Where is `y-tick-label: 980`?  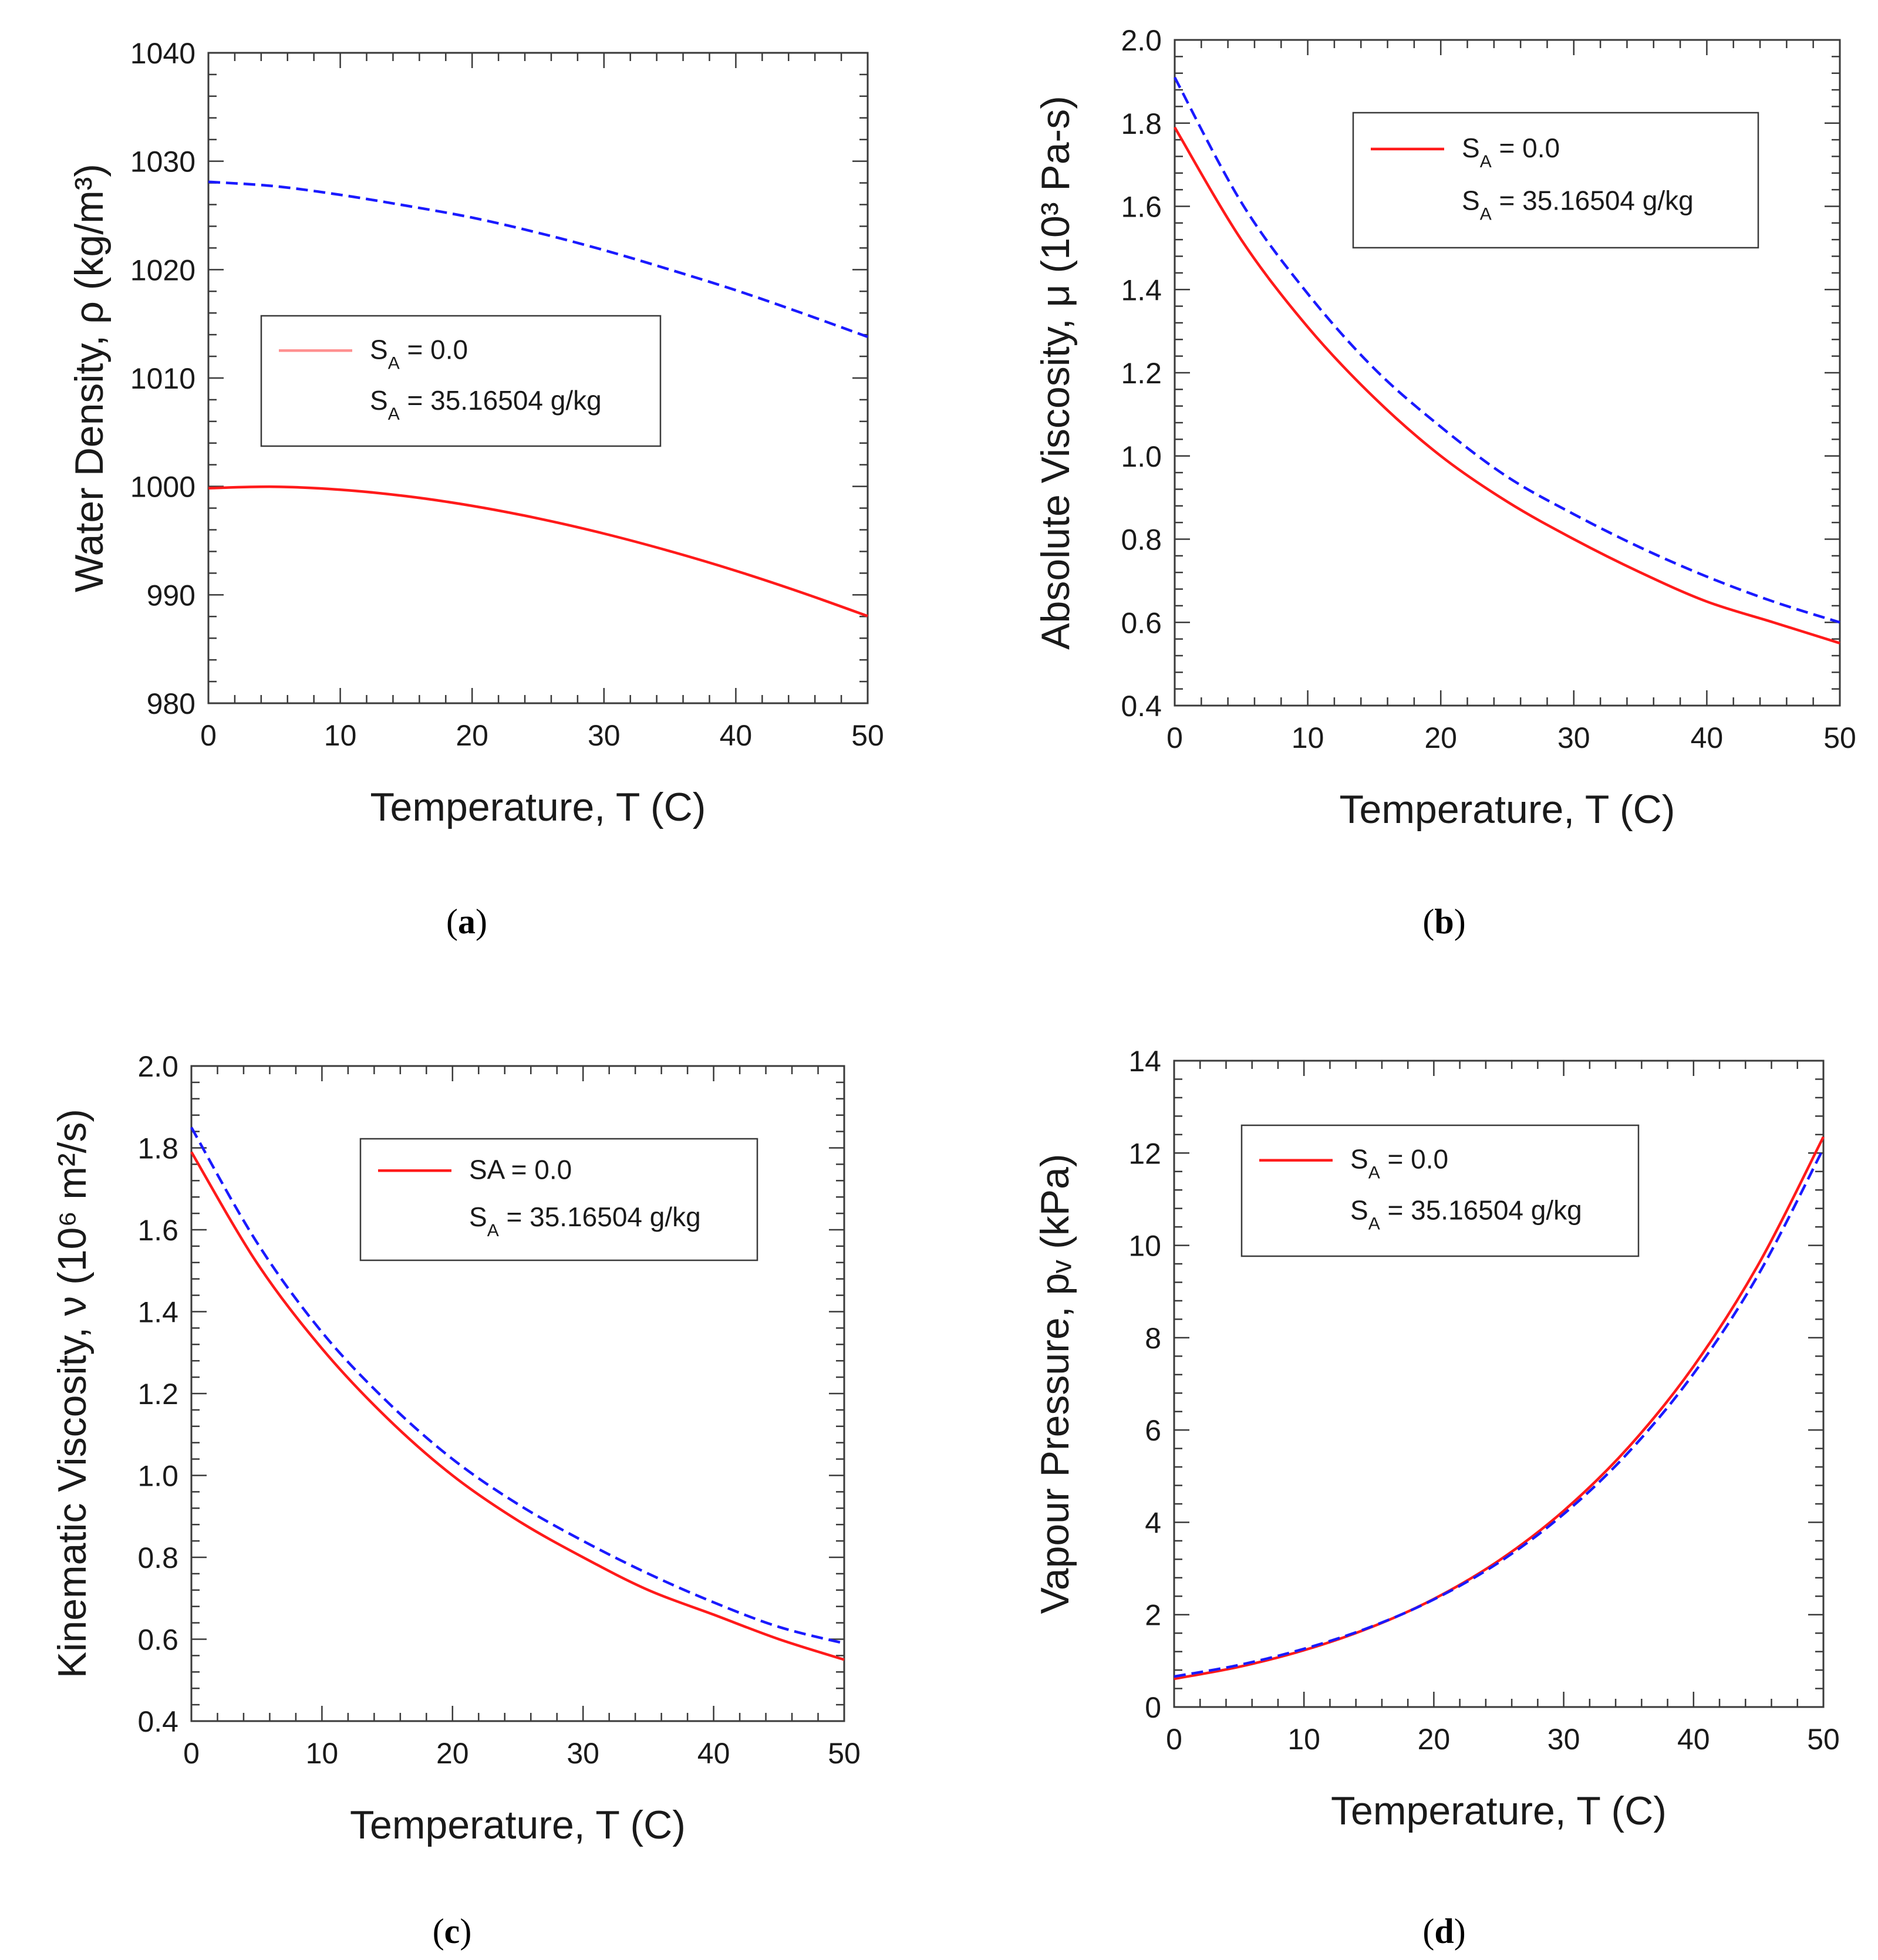
y-tick-label: 980 is located at coordinates (171, 703).